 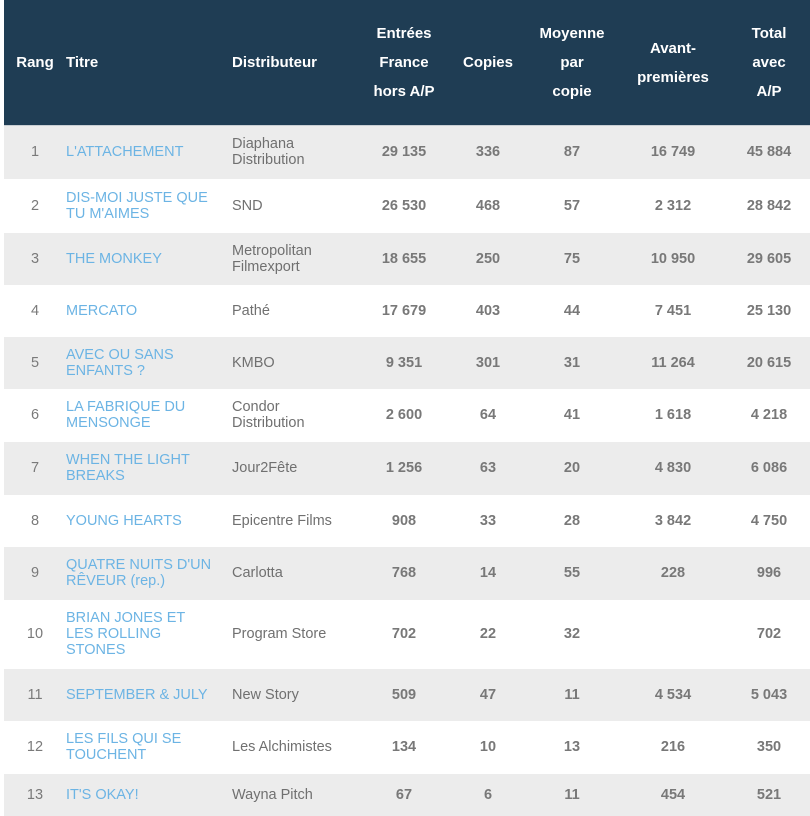 What do you see at coordinates (295, 310) in the screenshot?
I see `distributor-cell: Pathé` at bounding box center [295, 310].